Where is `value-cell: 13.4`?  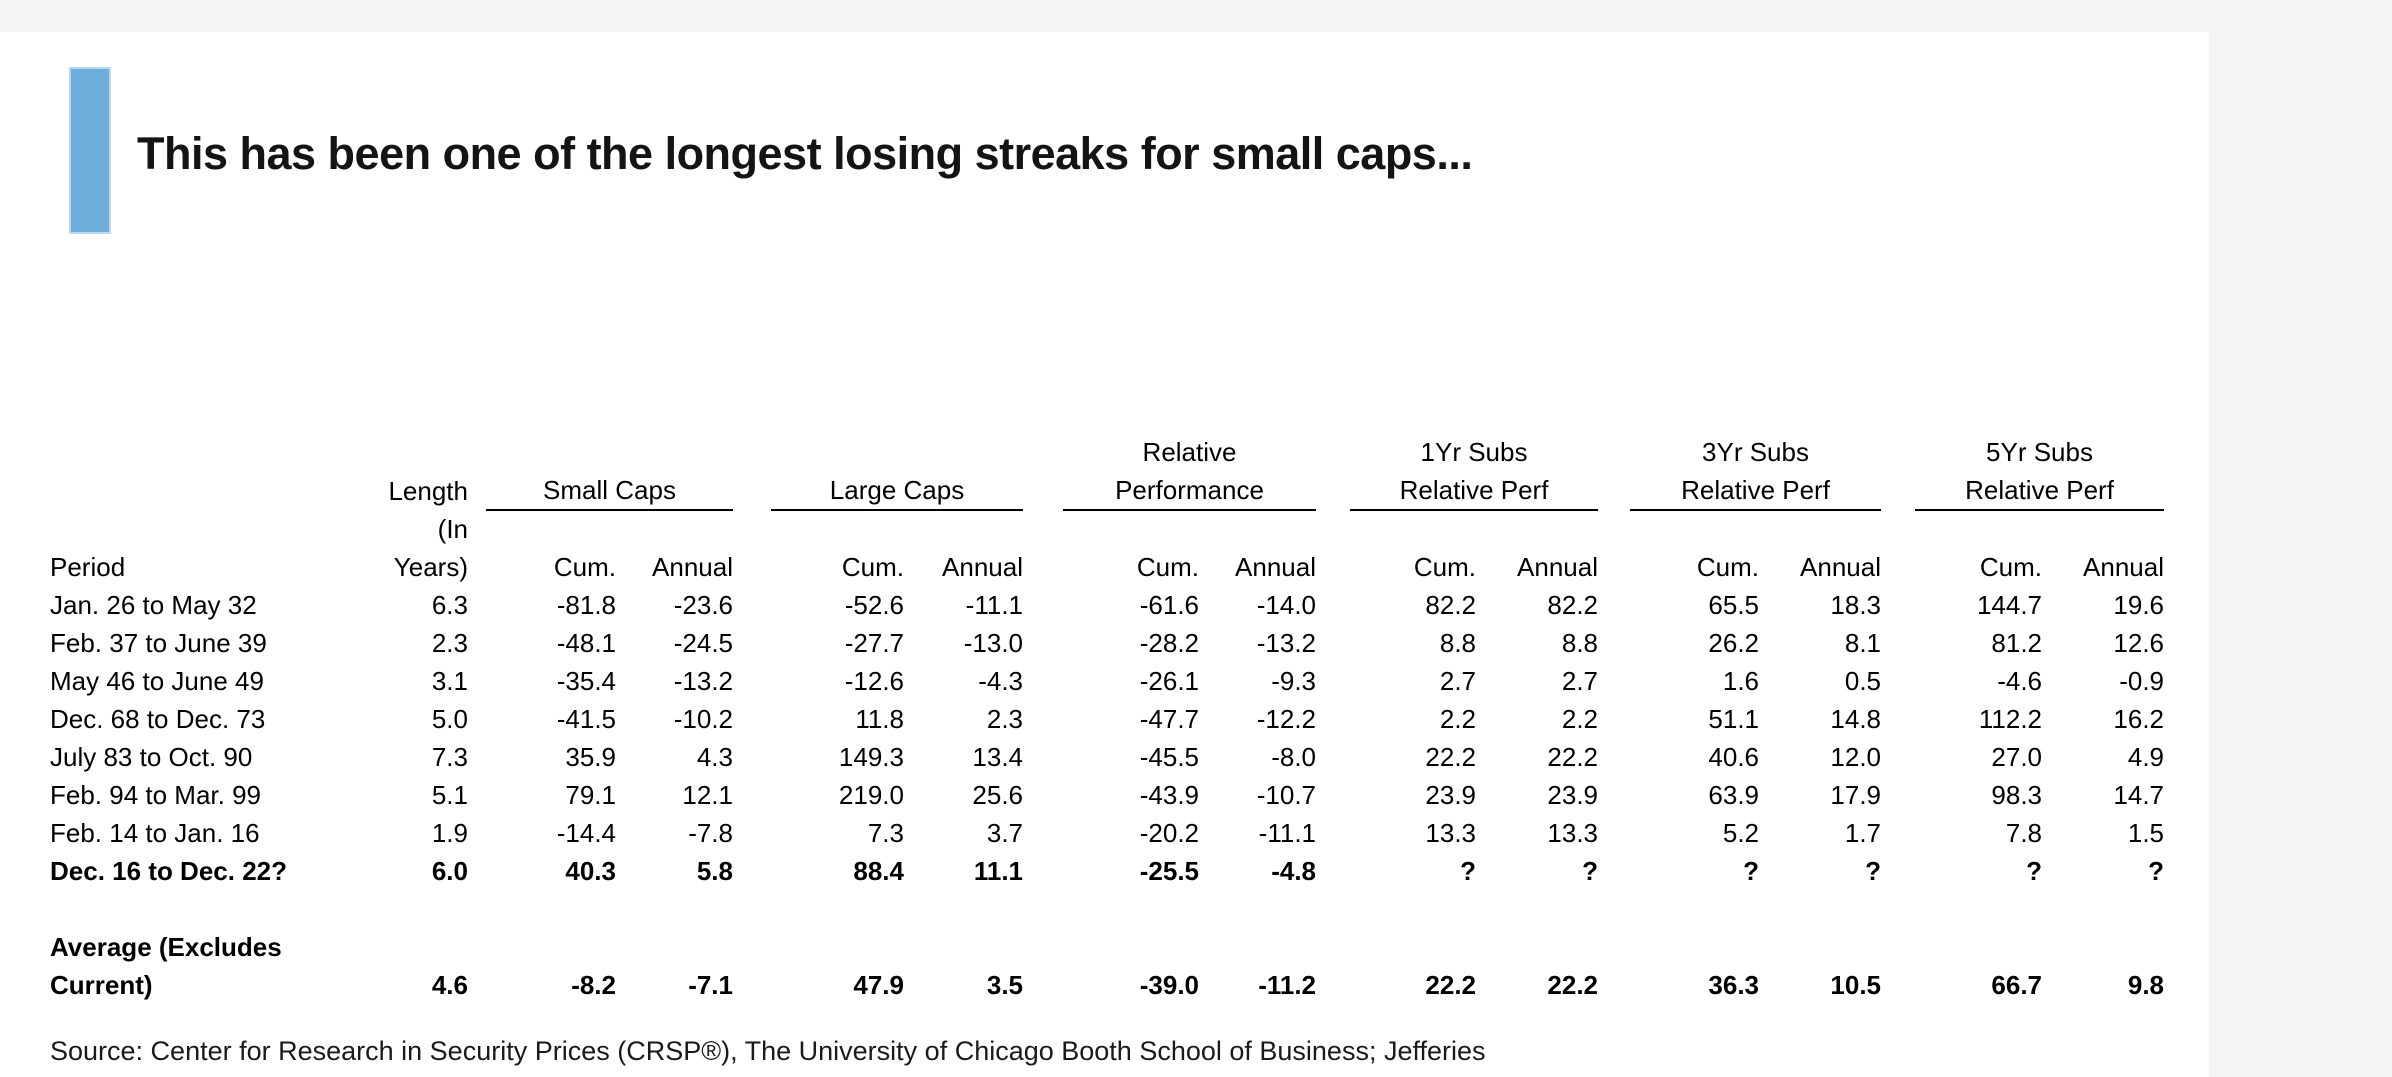
value-cell: 13.4 is located at coordinates (998, 757).